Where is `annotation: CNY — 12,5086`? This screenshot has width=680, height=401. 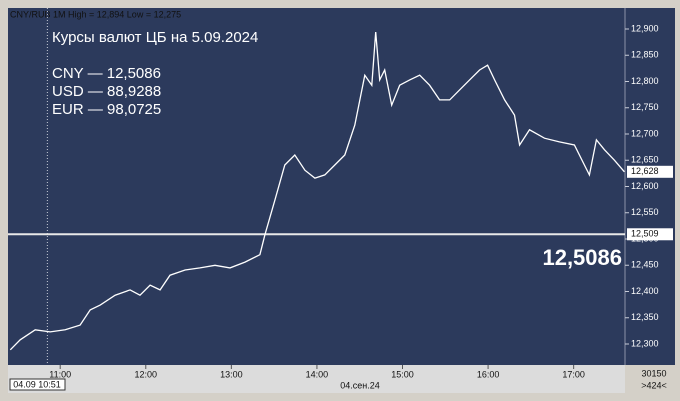
annotation: CNY — 12,5086 is located at coordinates (106, 73).